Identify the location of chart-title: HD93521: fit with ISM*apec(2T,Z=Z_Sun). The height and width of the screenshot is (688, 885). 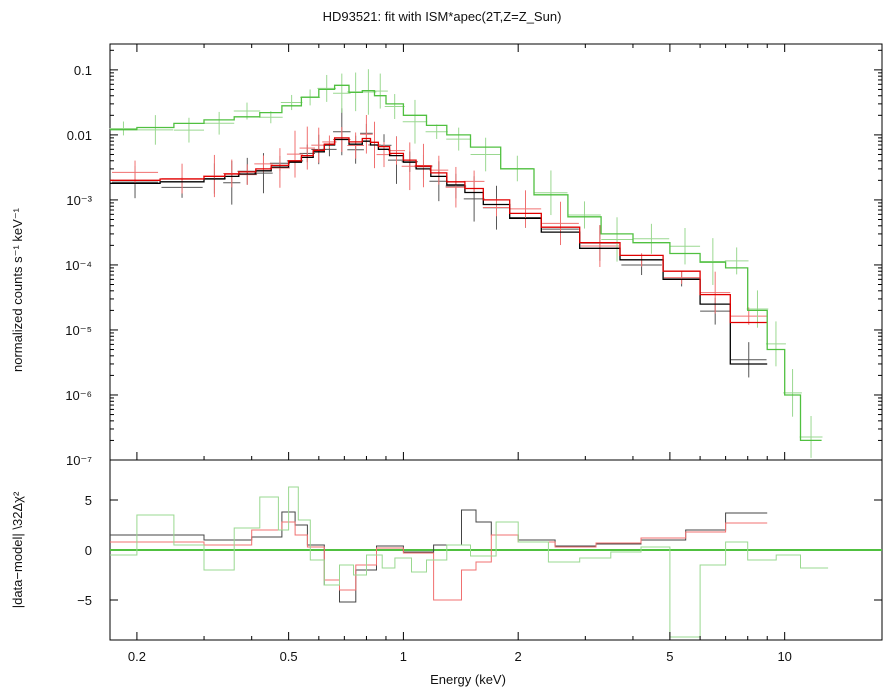
(442, 16).